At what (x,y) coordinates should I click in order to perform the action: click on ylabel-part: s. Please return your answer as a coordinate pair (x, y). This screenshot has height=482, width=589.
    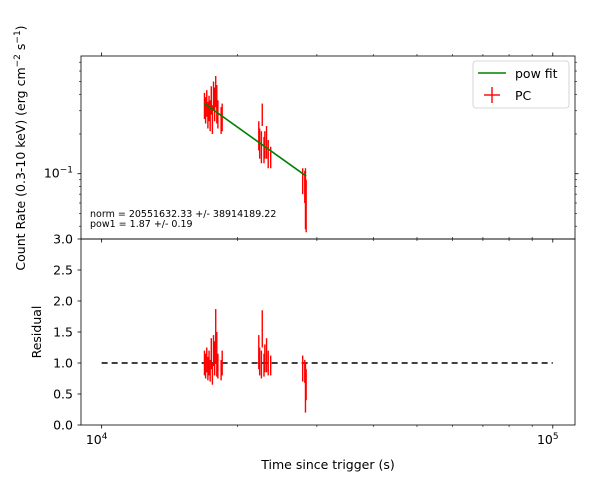
    Looking at the image, I should click on (20, 49).